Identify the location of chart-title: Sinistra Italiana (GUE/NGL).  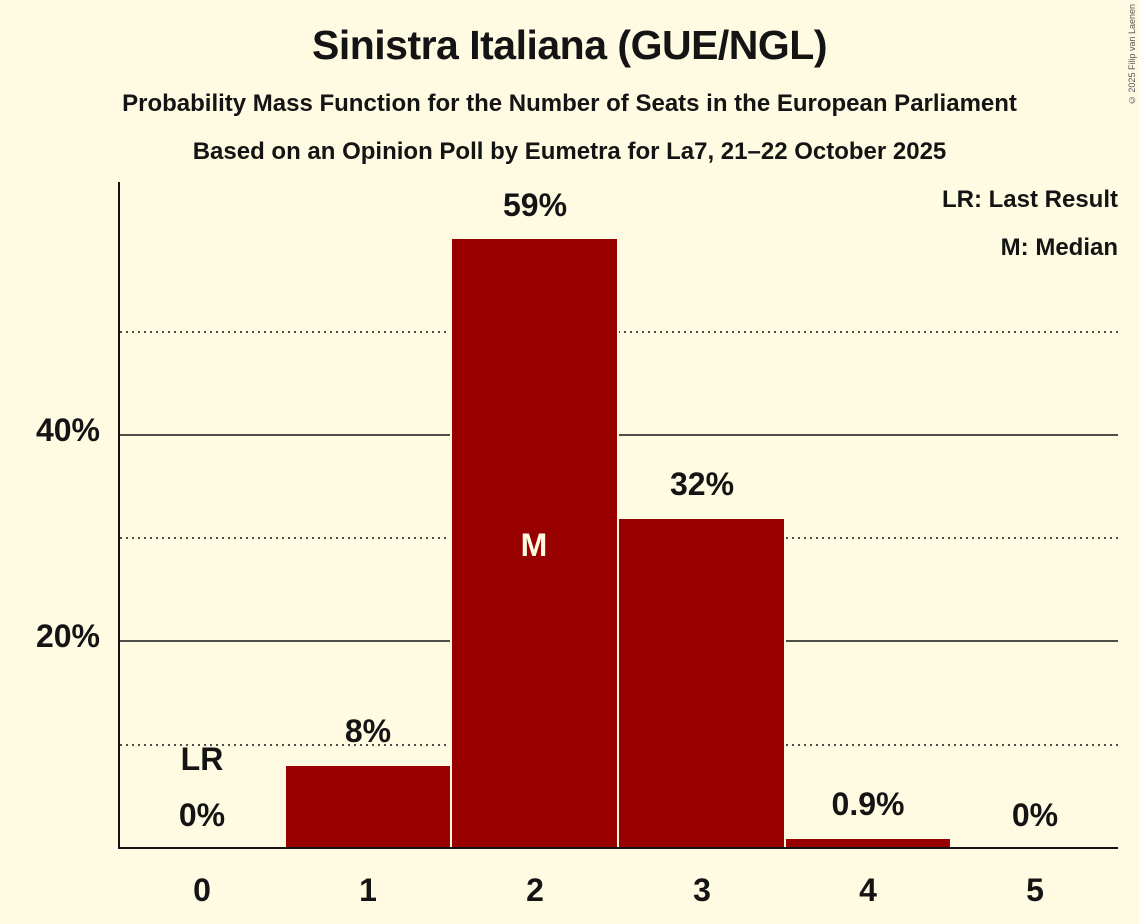
(569, 45).